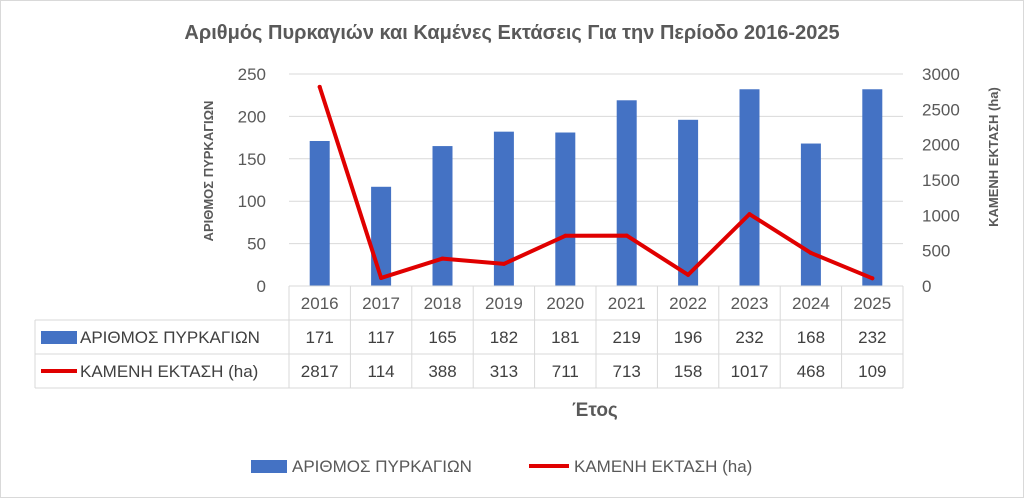 The height and width of the screenshot is (498, 1024). What do you see at coordinates (926, 286) in the screenshot?
I see `right-tick-label: 0` at bounding box center [926, 286].